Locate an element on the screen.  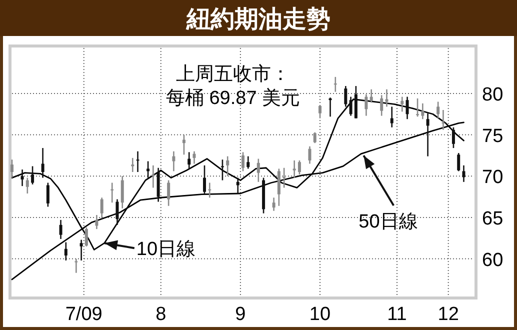
x-tick-label: 11 is located at coordinates (397, 314).